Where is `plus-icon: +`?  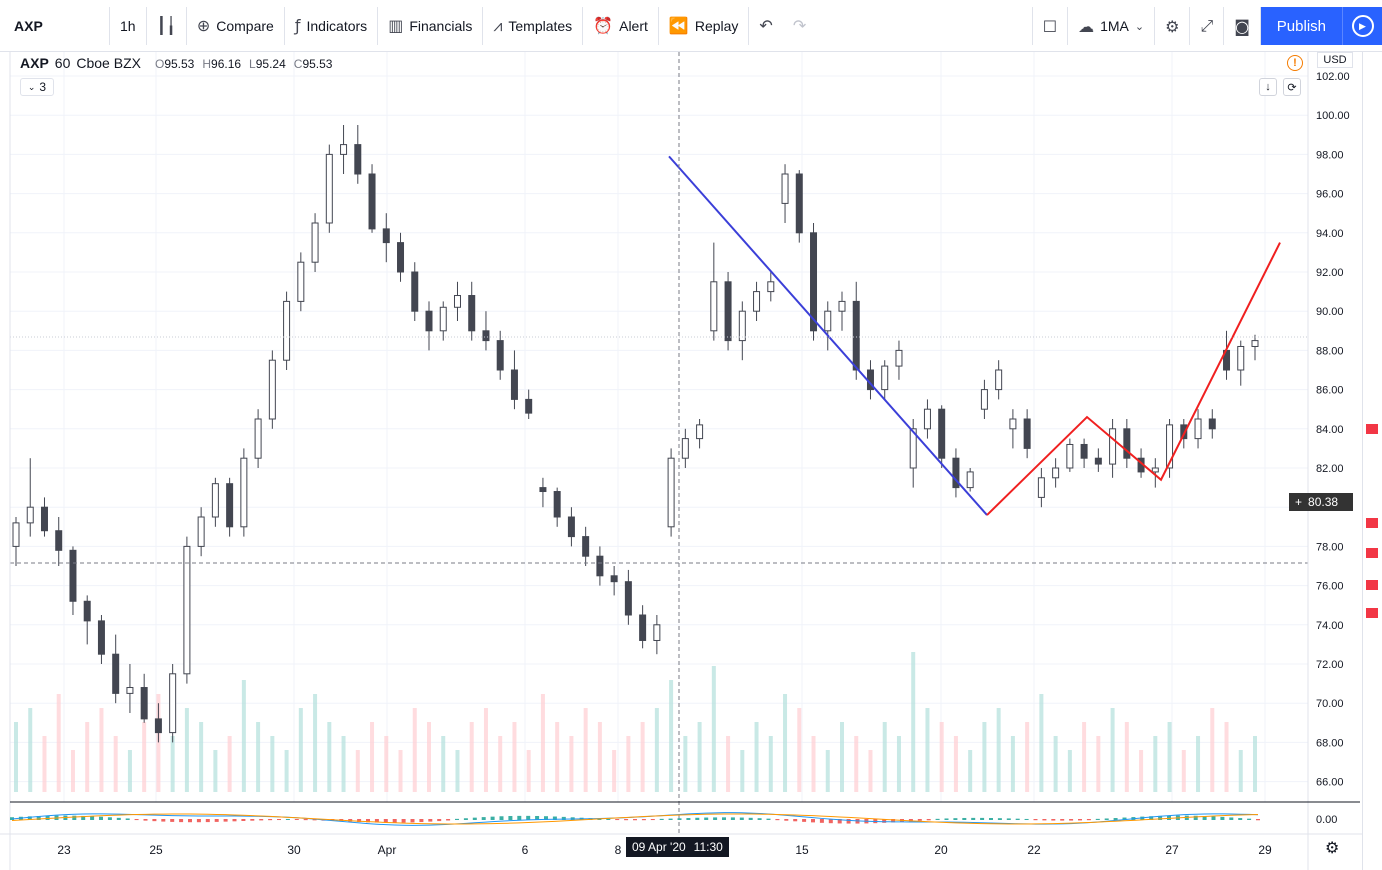
plus-icon: + is located at coordinates (1299, 502).